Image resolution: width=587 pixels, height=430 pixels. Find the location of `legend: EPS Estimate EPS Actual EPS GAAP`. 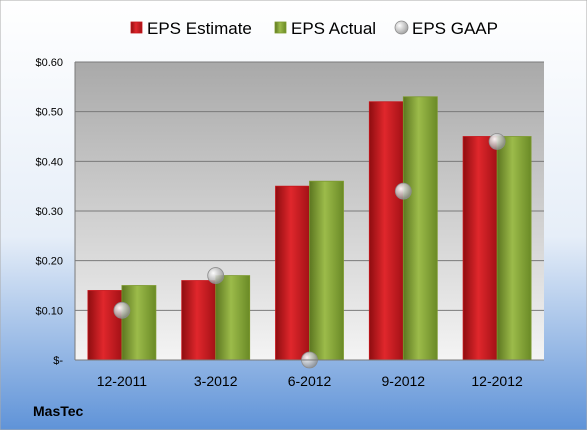

legend: EPS Estimate EPS Actual EPS GAAP is located at coordinates (314, 28).